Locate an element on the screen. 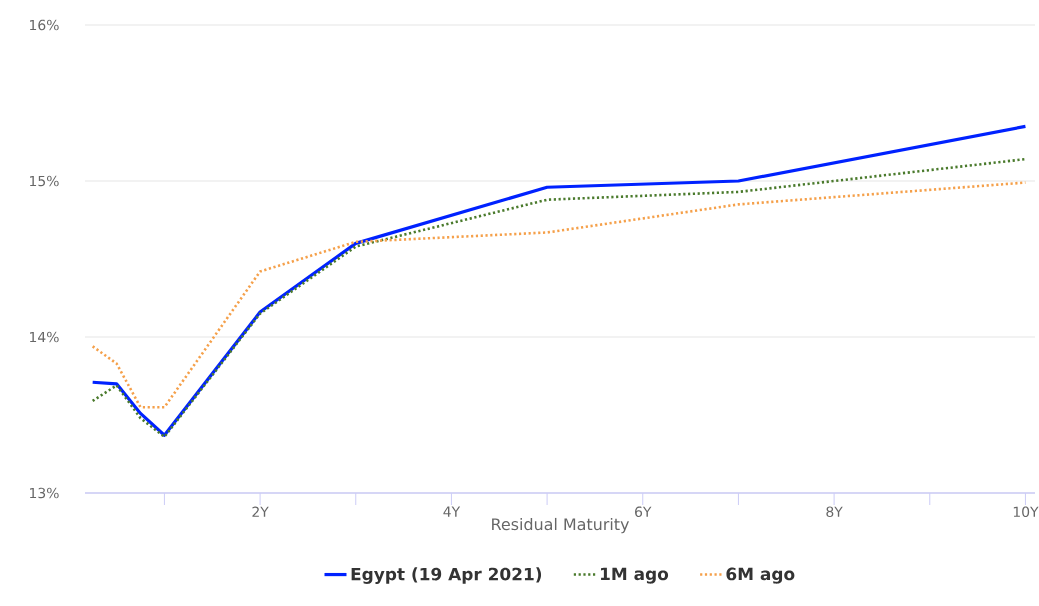  x-tick-label: 8Y is located at coordinates (834, 512).